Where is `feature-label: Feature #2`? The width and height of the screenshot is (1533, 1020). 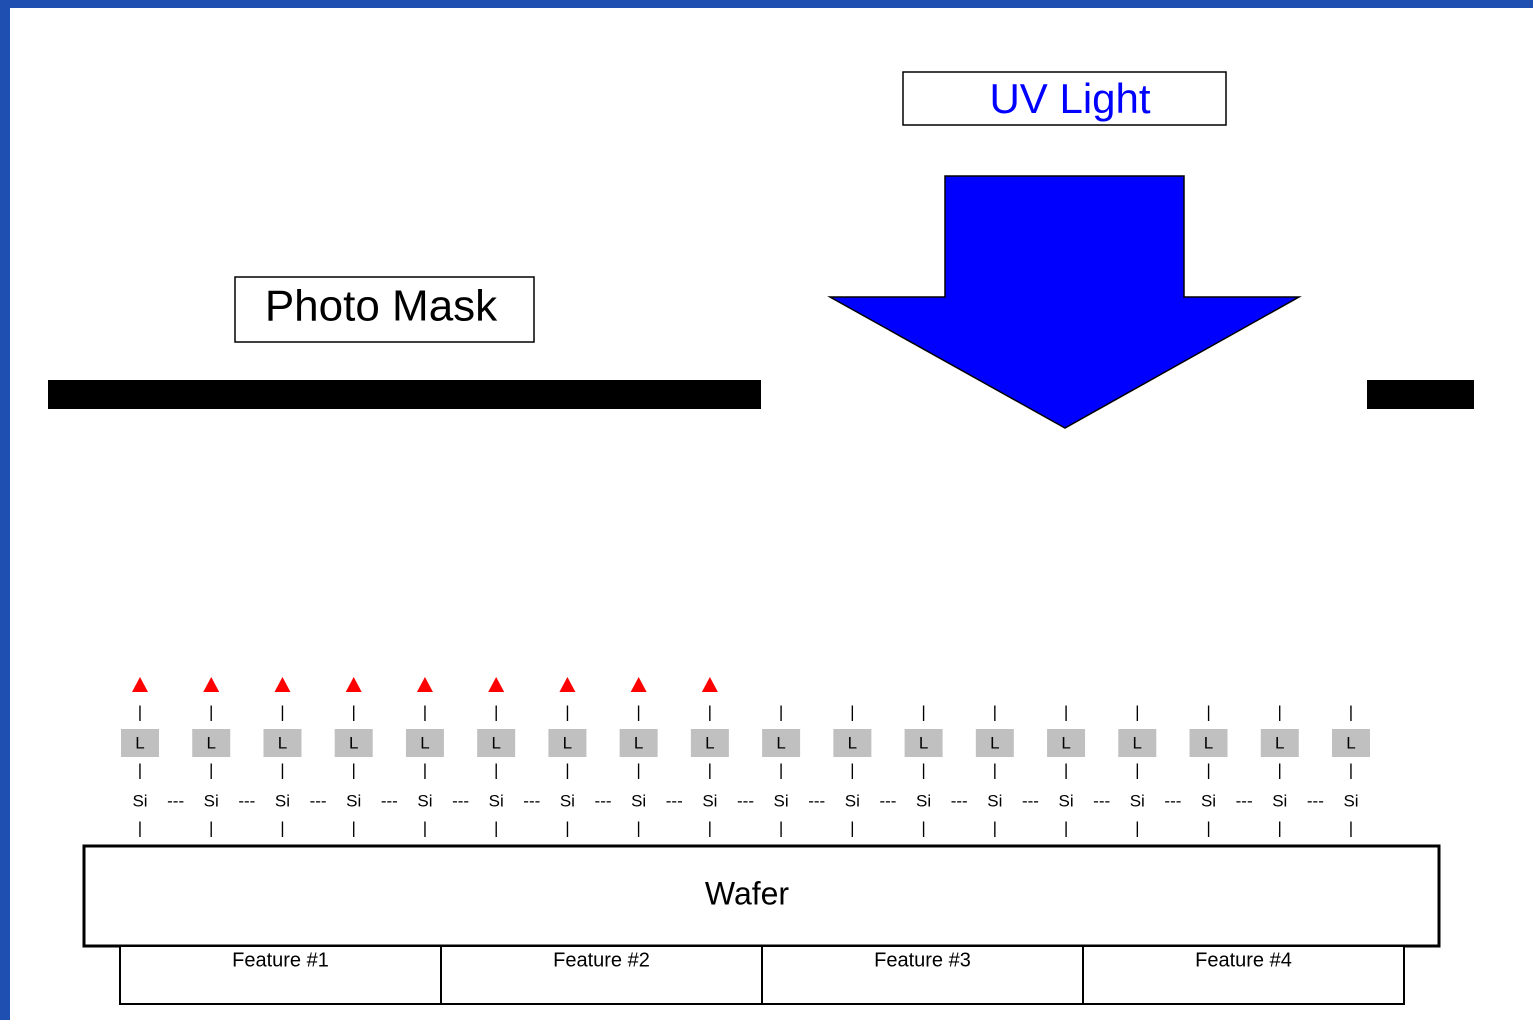
feature-label: Feature #2 is located at coordinates (601, 960).